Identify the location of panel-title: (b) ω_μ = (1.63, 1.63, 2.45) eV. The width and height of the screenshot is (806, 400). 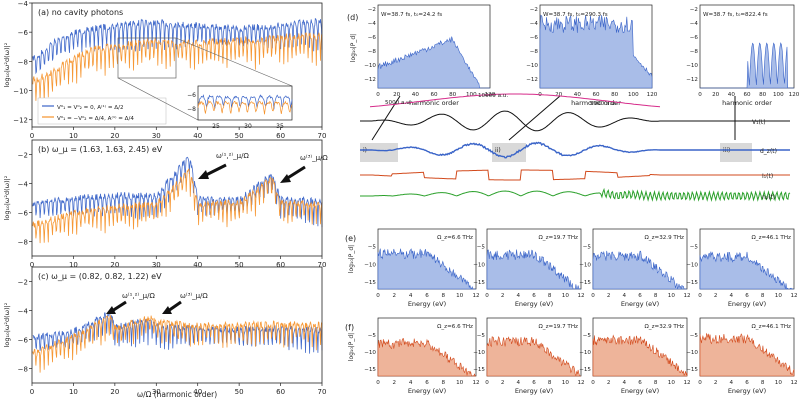
(100, 149).